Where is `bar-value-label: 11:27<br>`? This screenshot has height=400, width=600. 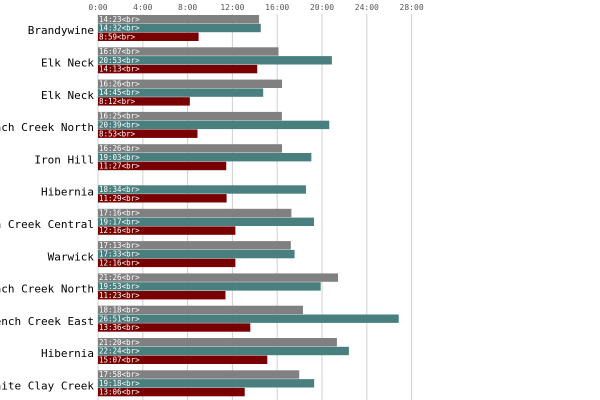 bar-value-label: 11:27<br> is located at coordinates (119, 166).